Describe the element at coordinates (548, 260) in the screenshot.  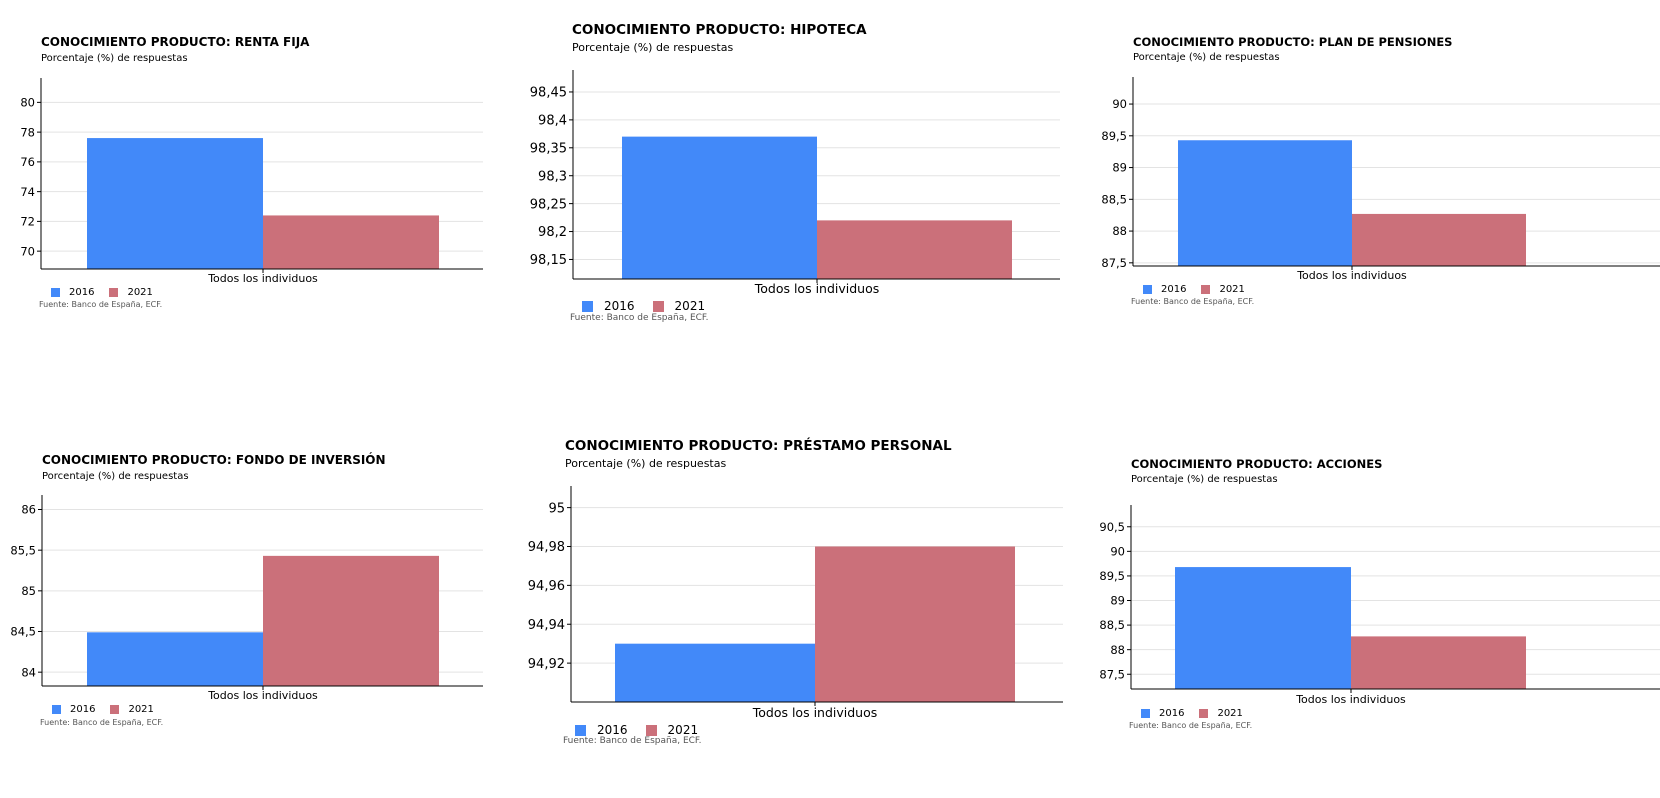
I see `y-tick-label: 98,15` at that location.